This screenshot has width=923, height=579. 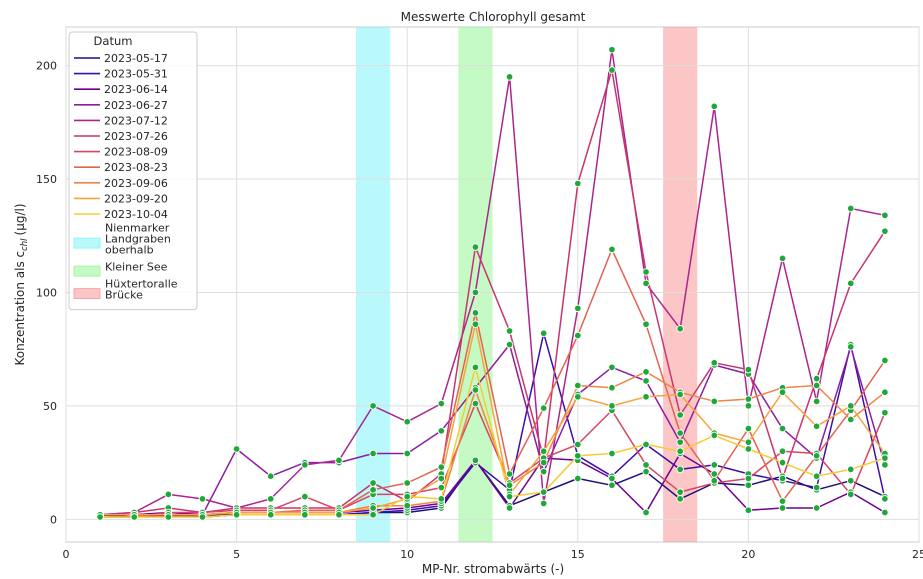 I want to click on legend-band-label-0-1: Landgraben, so click(x=138, y=239).